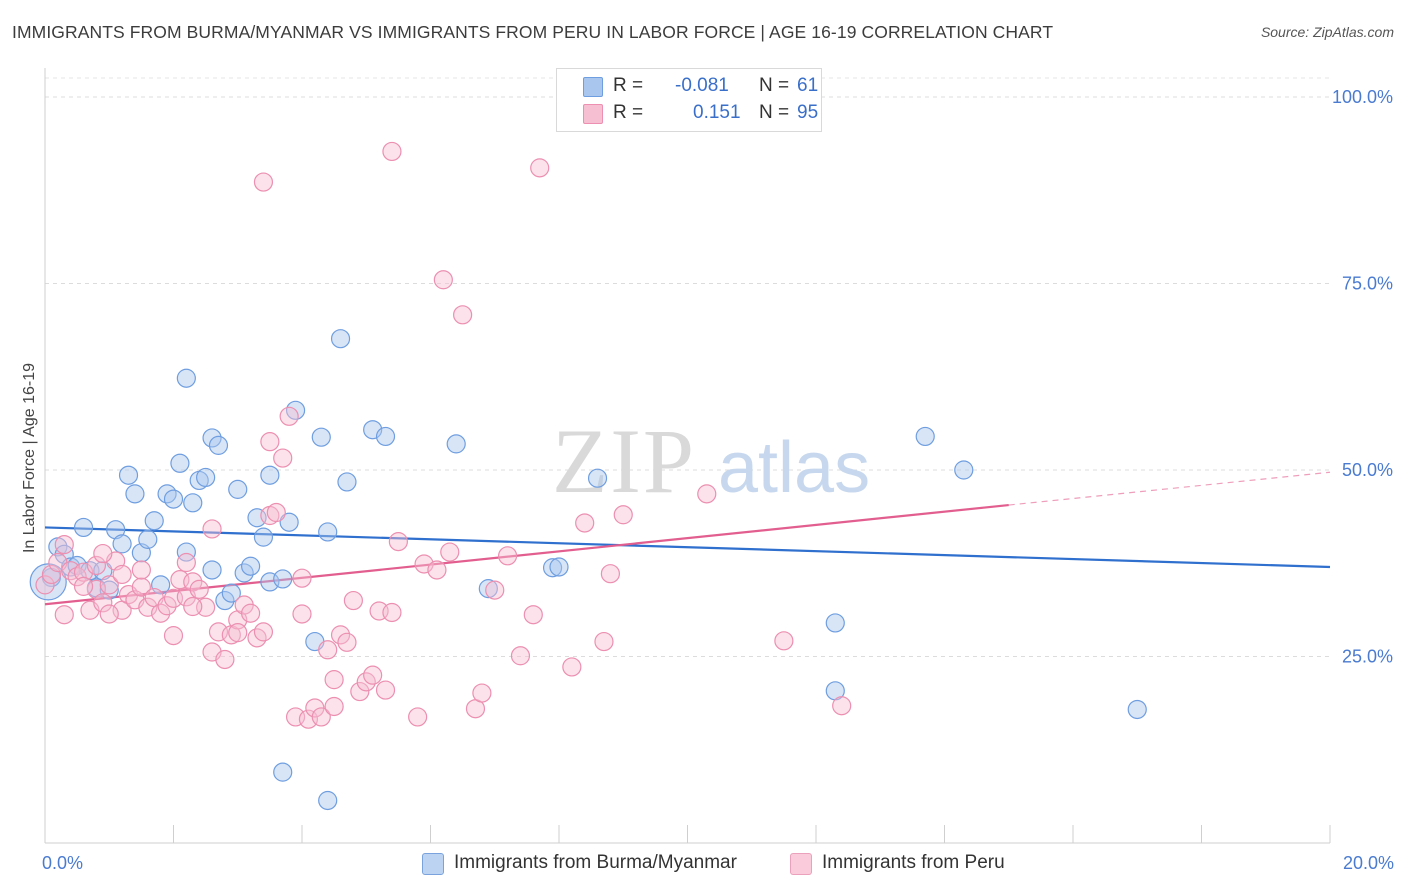 This screenshot has width=1406, height=892. What do you see at coordinates (794, 468) in the screenshot?
I see `watermark-atlas: atlas` at bounding box center [794, 468].